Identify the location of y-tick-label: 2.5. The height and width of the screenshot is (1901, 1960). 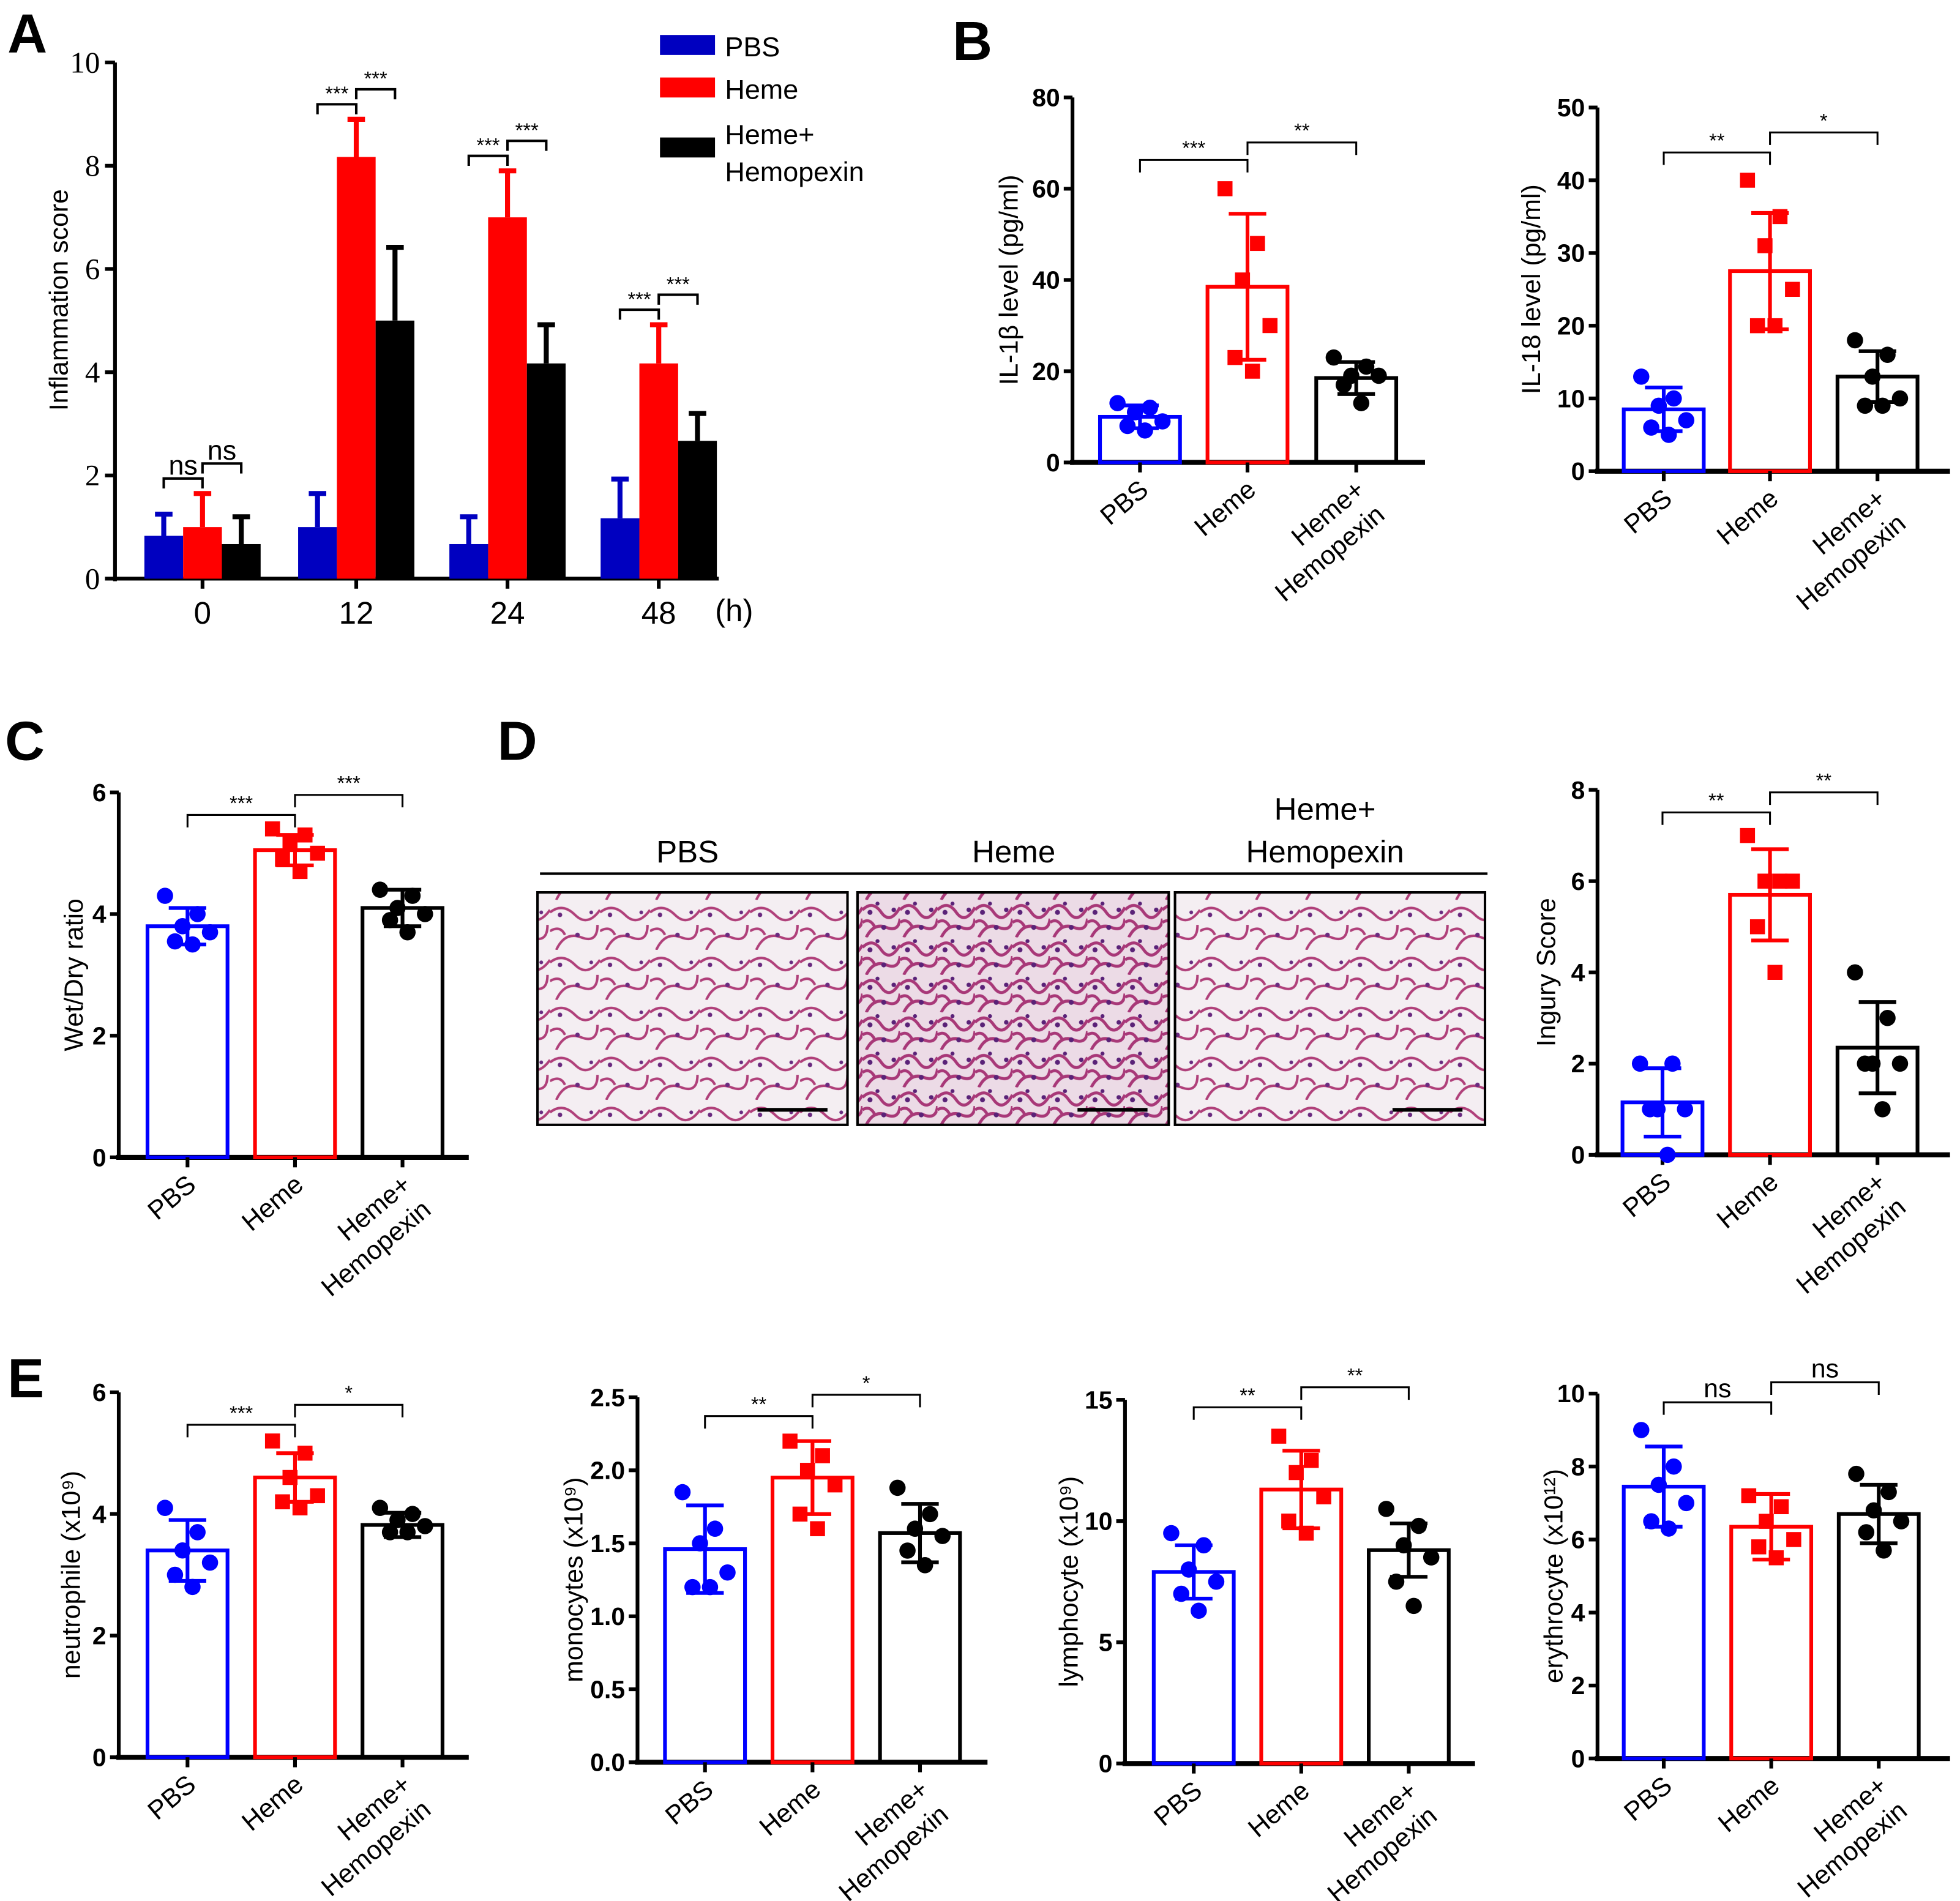
(607, 1397).